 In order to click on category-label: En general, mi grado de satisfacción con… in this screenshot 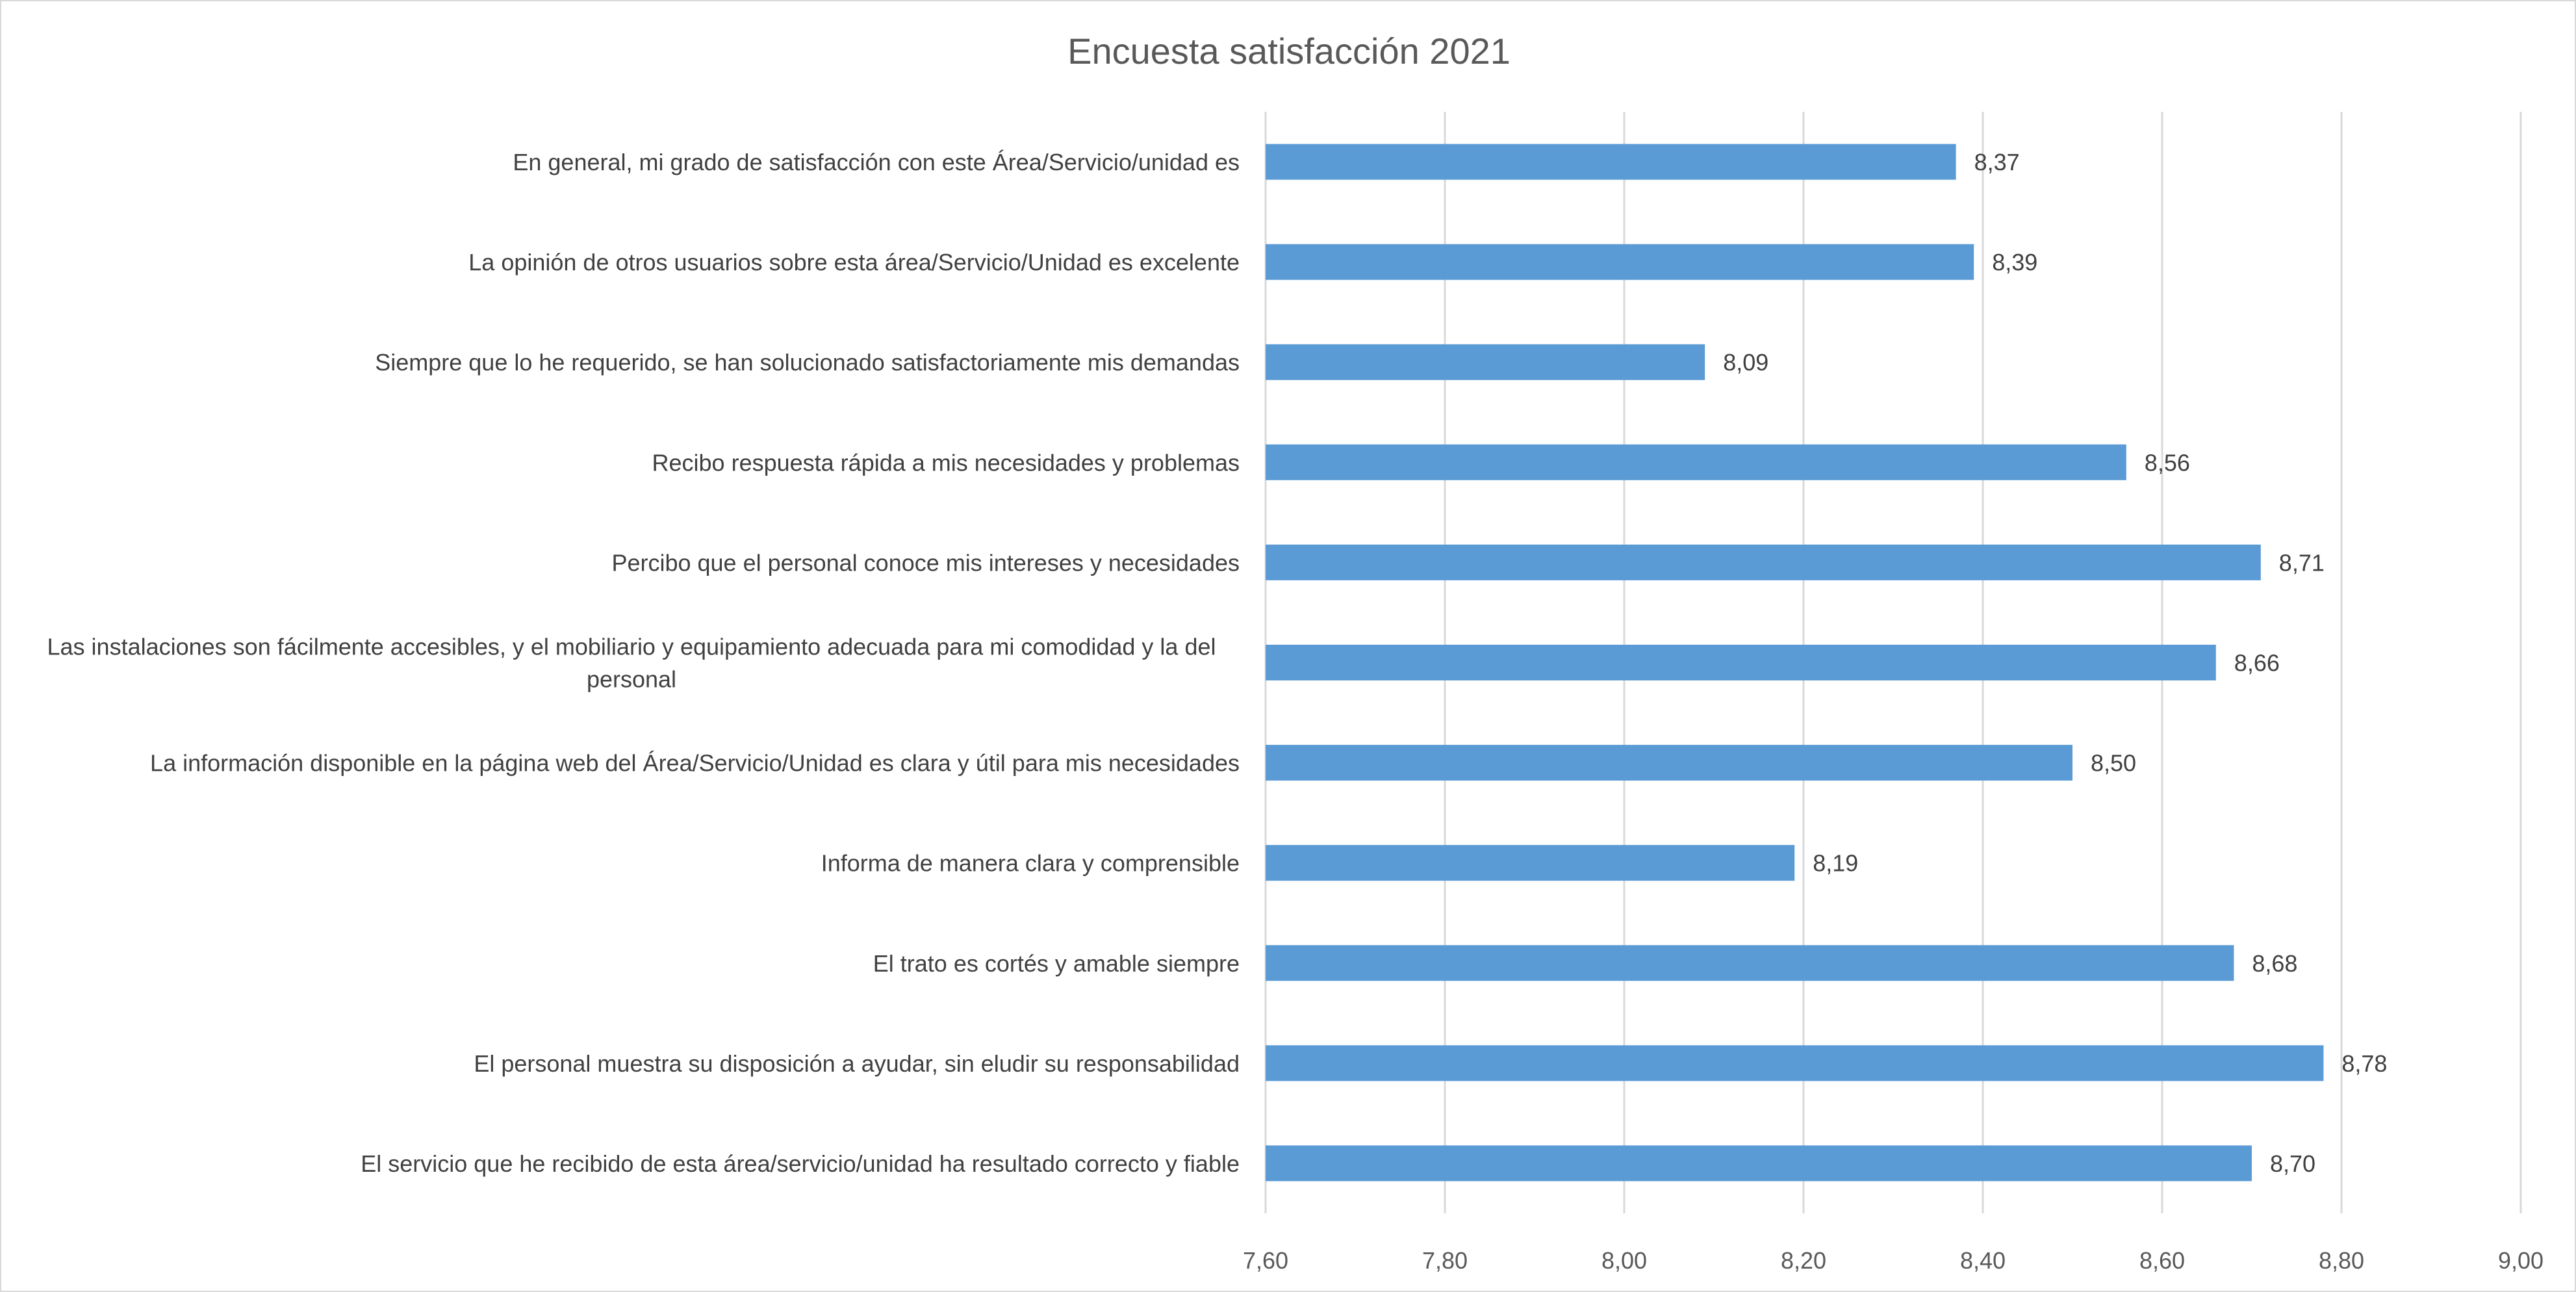, I will do `click(876, 162)`.